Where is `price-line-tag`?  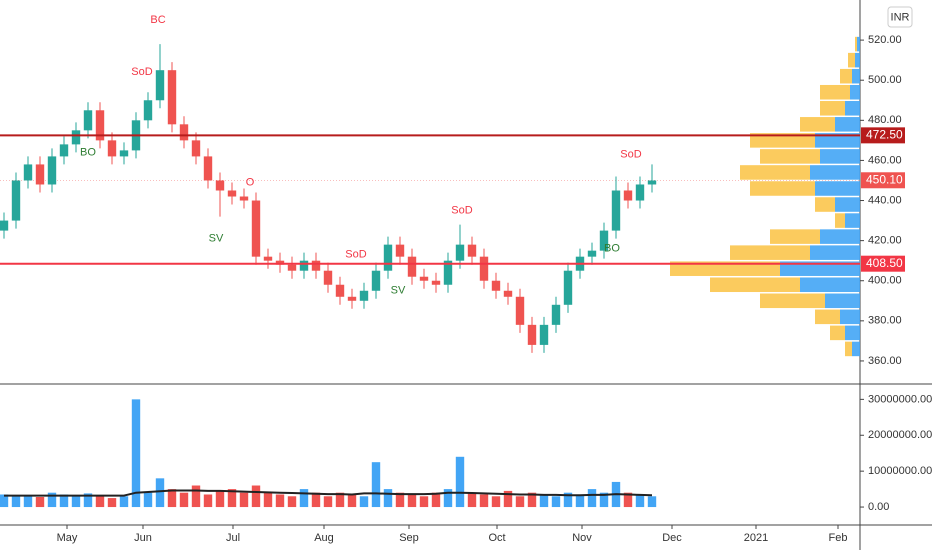
price-line-tag is located at coordinates (883, 135).